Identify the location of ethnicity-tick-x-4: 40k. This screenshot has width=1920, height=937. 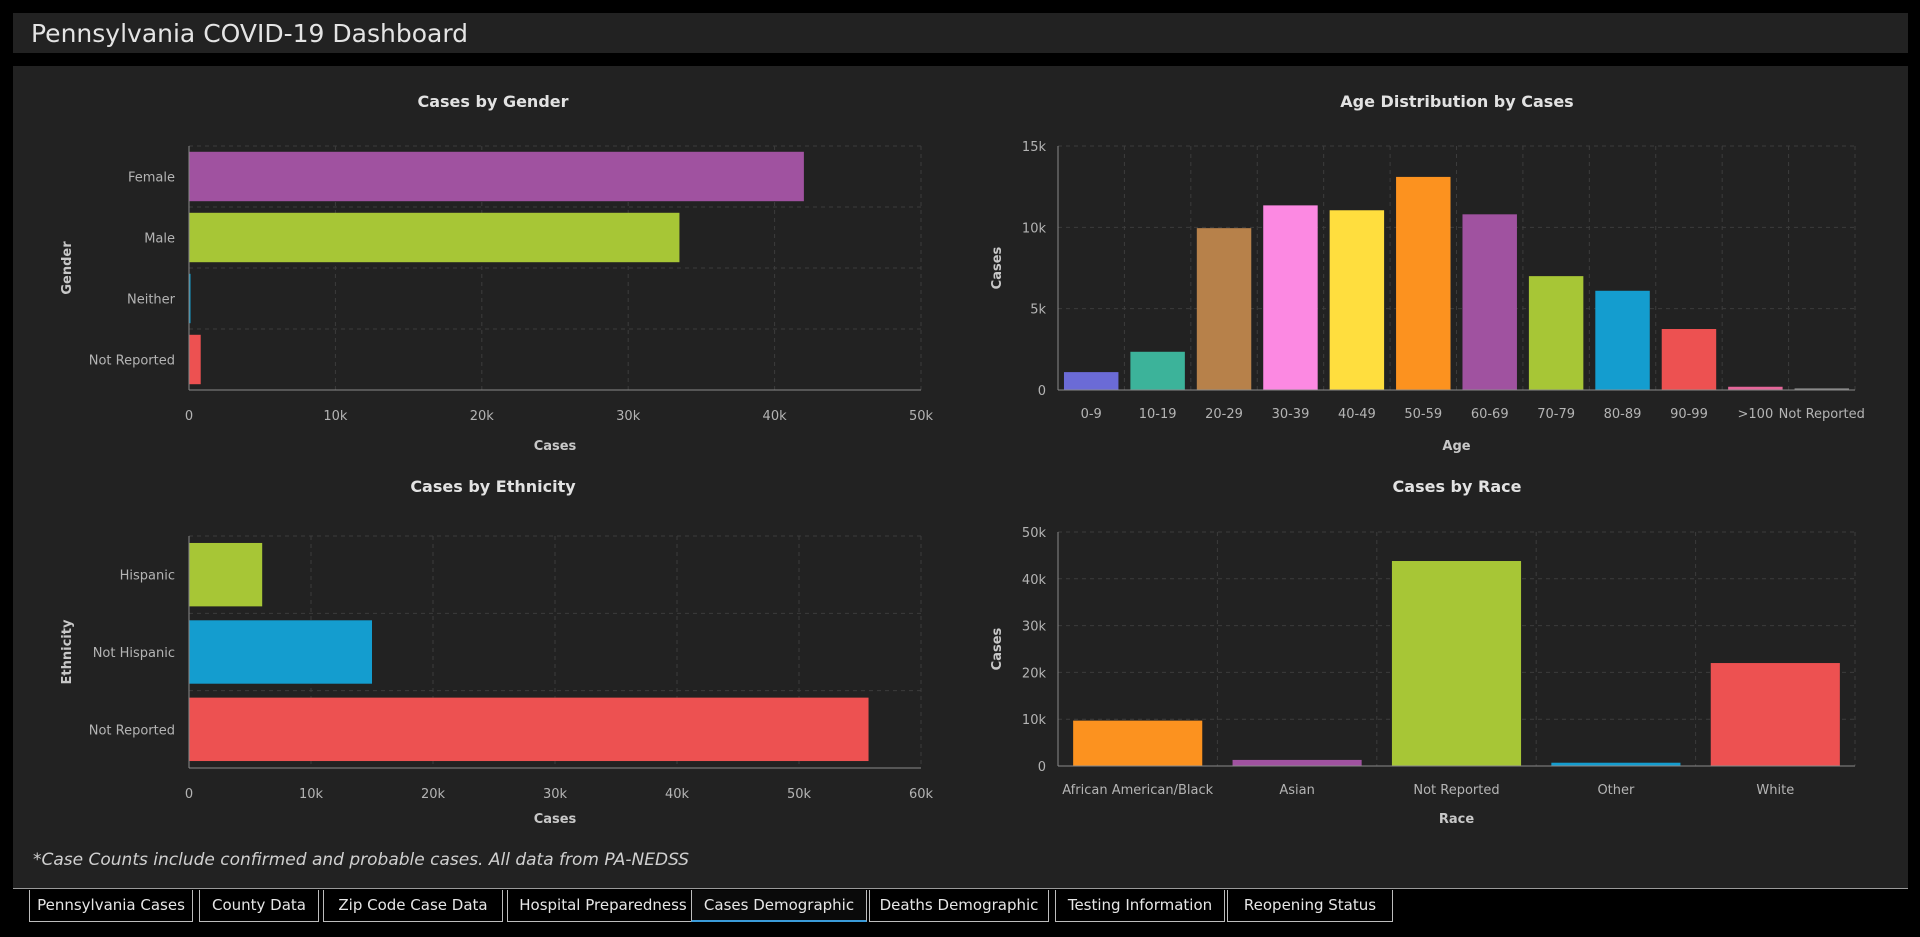
(677, 794).